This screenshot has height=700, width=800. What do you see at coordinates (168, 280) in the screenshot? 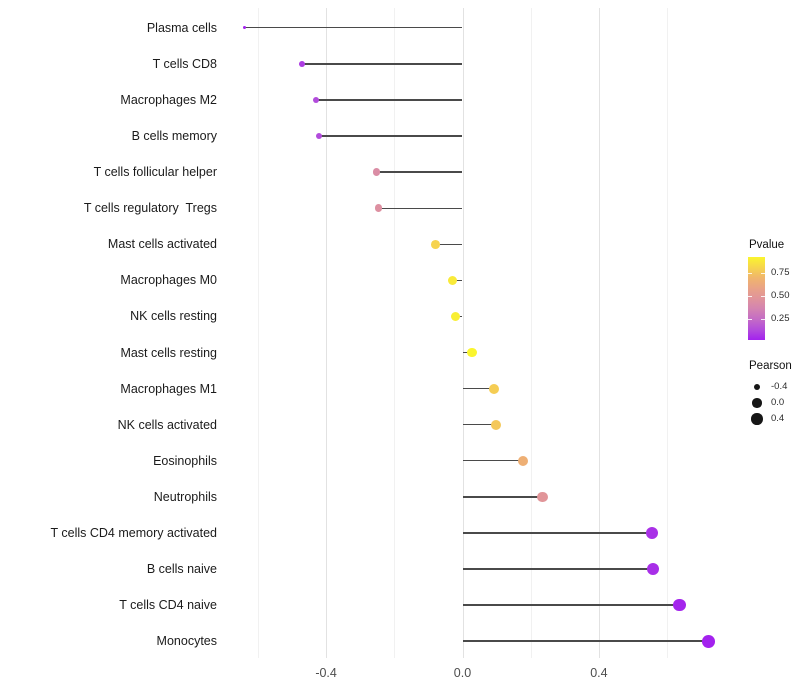
I see `category-label: Macrophages M0` at bounding box center [168, 280].